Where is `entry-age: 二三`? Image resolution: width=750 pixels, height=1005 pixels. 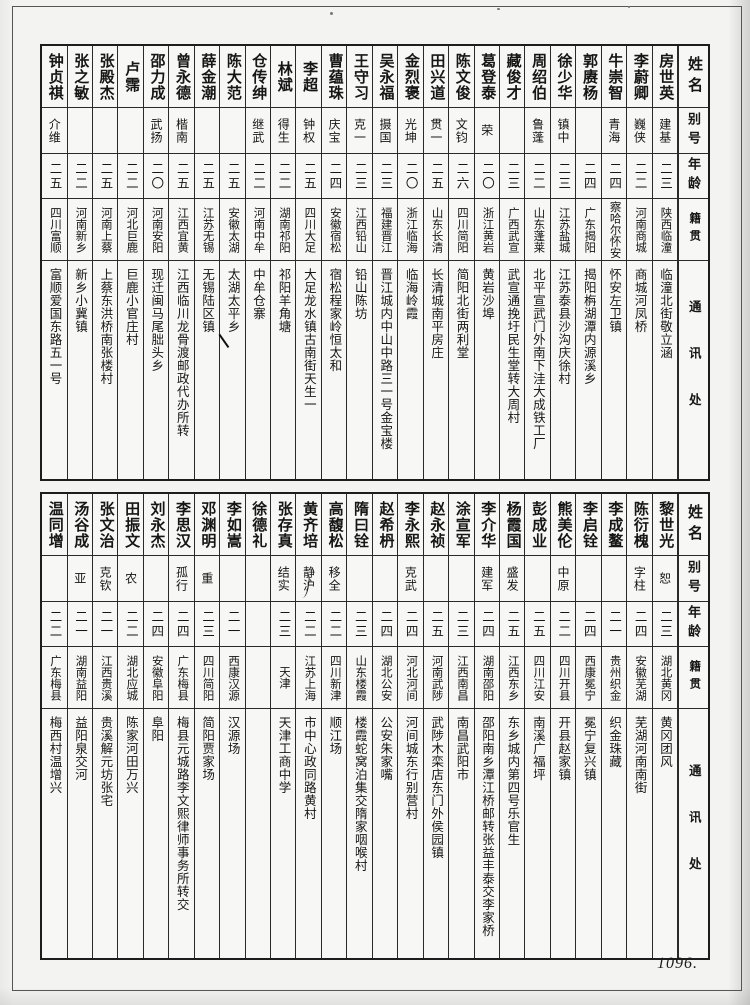
entry-age: 二三 is located at coordinates (359, 624).